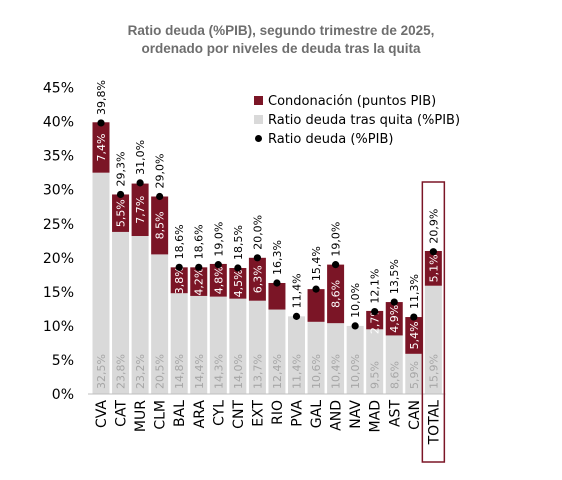 This screenshot has width=562, height=480. Describe the element at coordinates (414, 291) in the screenshot. I see `ratio-label: 11,3%` at that location.